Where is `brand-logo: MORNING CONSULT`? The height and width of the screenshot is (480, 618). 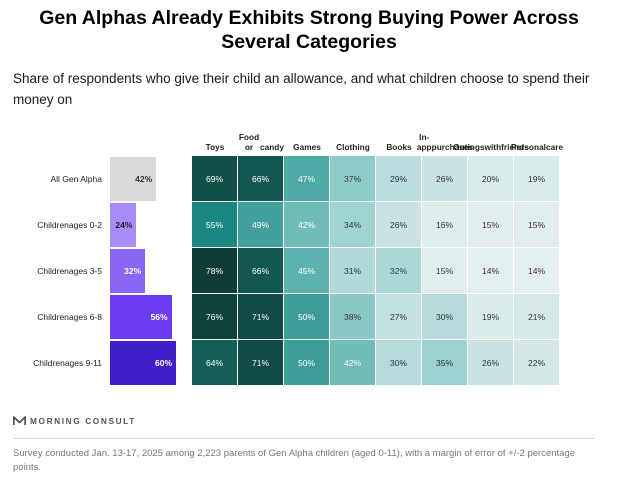
brand-logo: MORNING CONSULT is located at coordinates (74, 421).